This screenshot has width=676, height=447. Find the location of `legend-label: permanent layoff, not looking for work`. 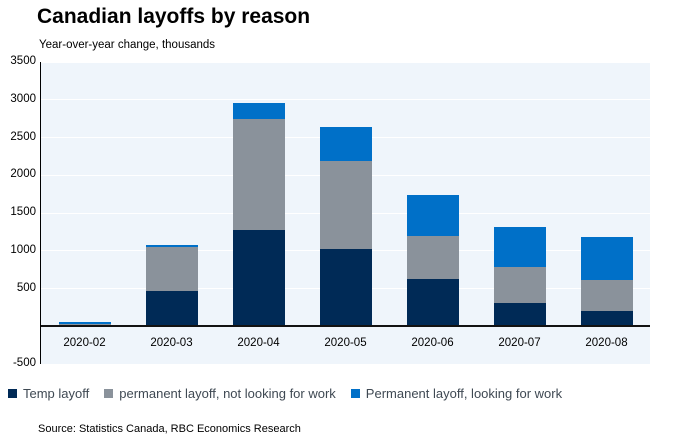

legend-label: permanent layoff, not looking for work is located at coordinates (227, 393).